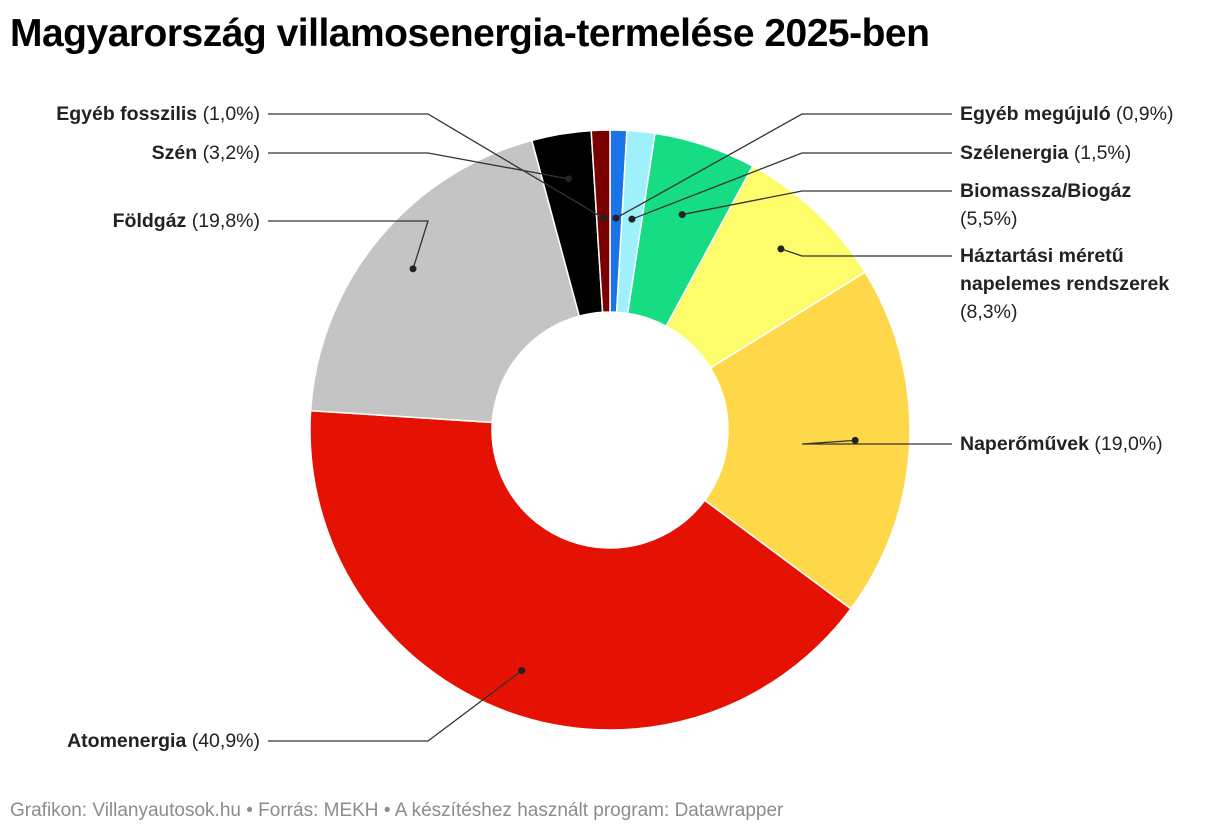 The image size is (1220, 836). Describe the element at coordinates (1145, 114) in the screenshot. I see `label-value: (0,9%)` at that location.